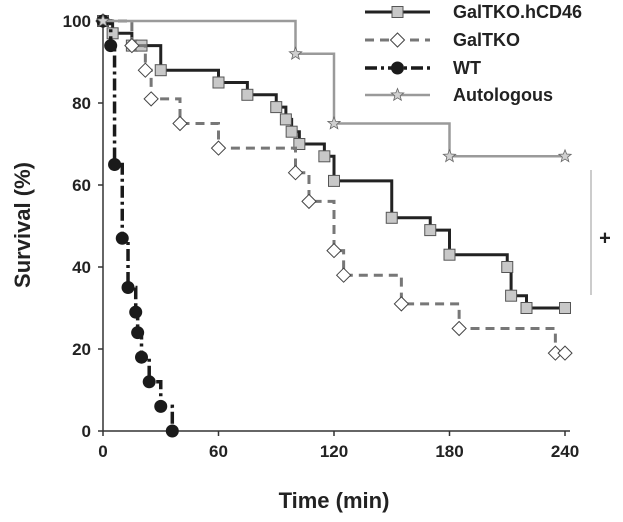  What do you see at coordinates (22, 225) in the screenshot?
I see `y-axis-title: Survival (%)` at bounding box center [22, 225].